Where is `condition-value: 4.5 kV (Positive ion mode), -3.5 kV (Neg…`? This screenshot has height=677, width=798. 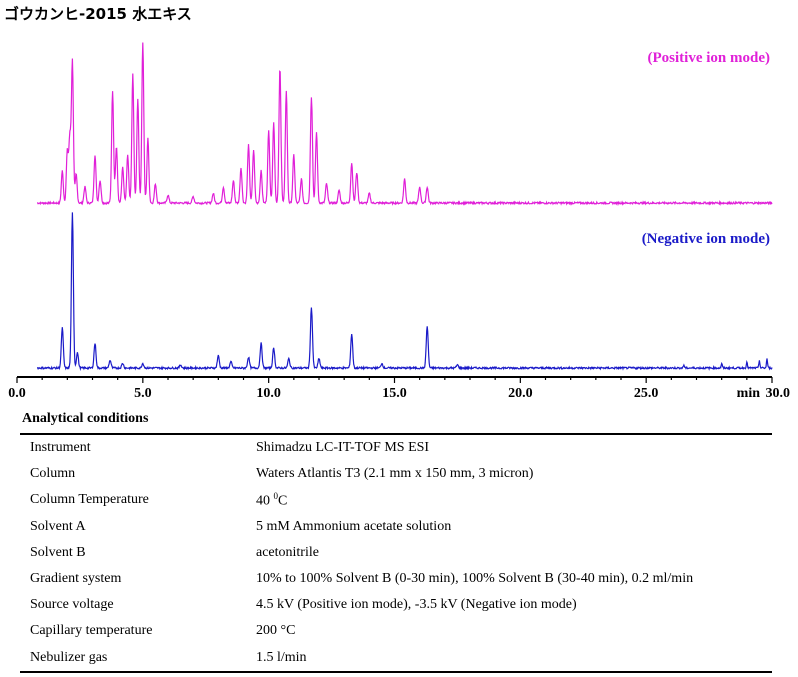 condition-value: 4.5 kV (Positive ion mode), -3.5 kV (Neg… is located at coordinates (416, 605).